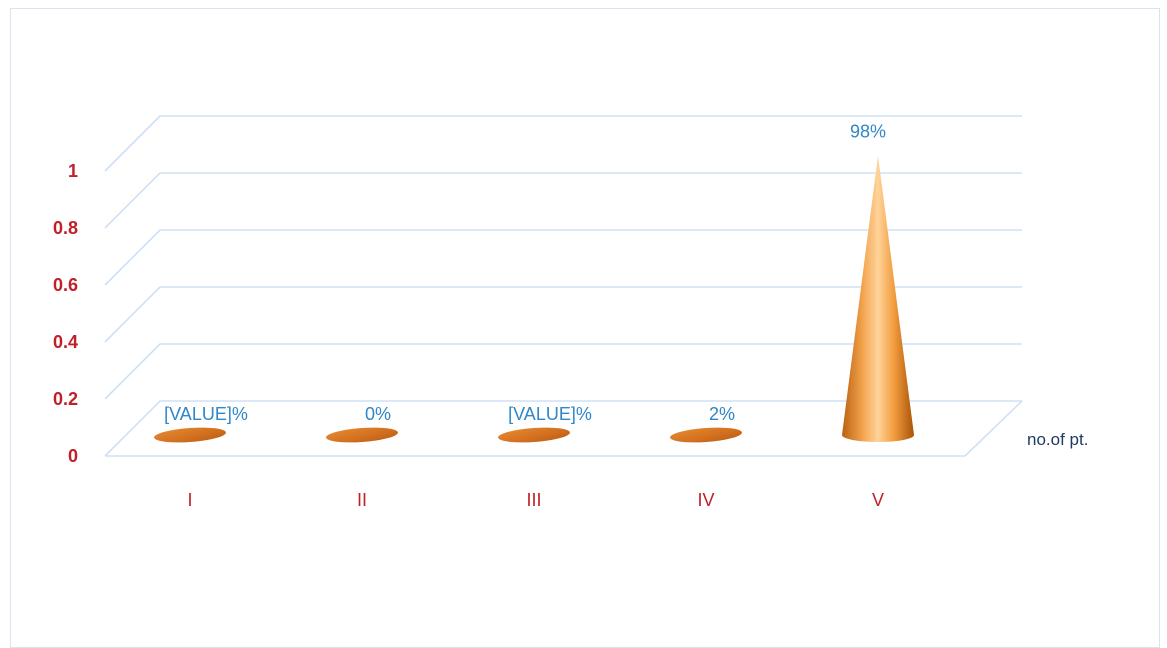 Image resolution: width=1167 pixels, height=648 pixels. I want to click on data-label: 2%, so click(722, 414).